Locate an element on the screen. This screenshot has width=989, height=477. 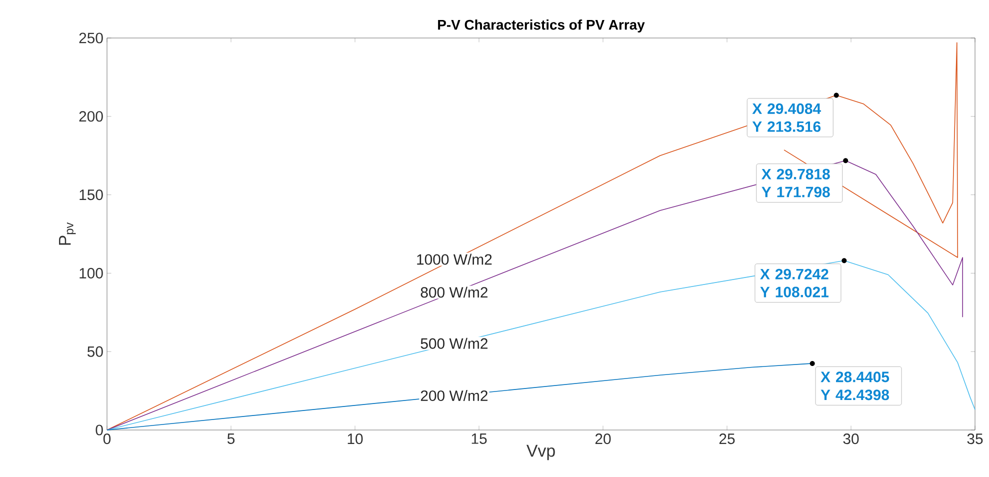
x-tick-label: 20 is located at coordinates (603, 439).